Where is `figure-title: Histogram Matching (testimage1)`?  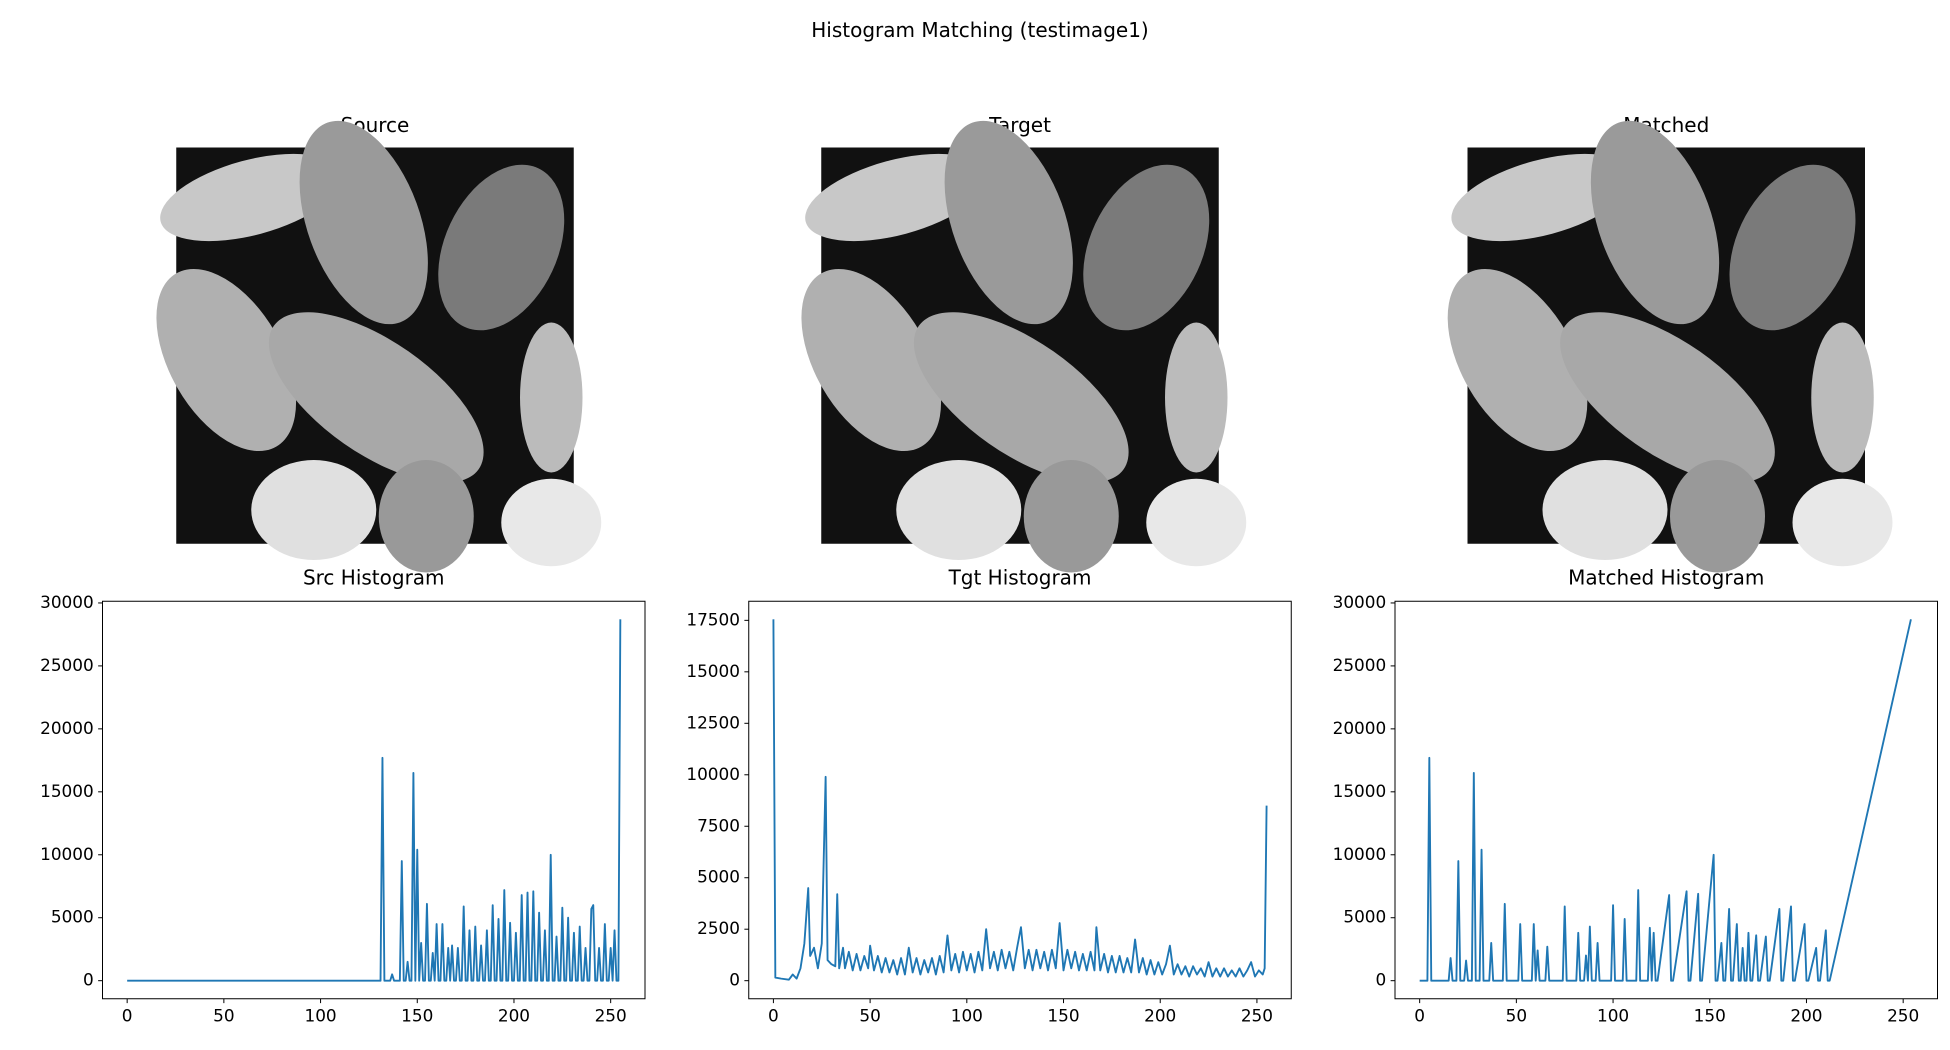
figure-title: Histogram Matching (testimage1) is located at coordinates (979, 30).